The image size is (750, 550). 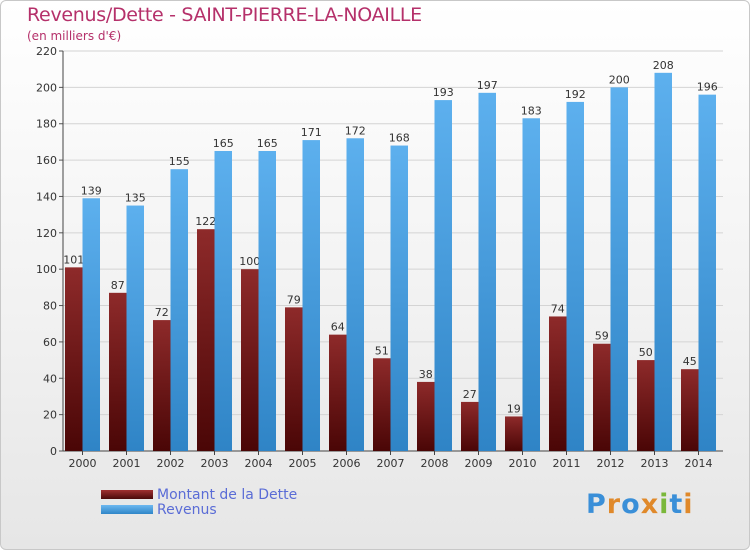 I want to click on legend-swatch-revenus, so click(x=127, y=509).